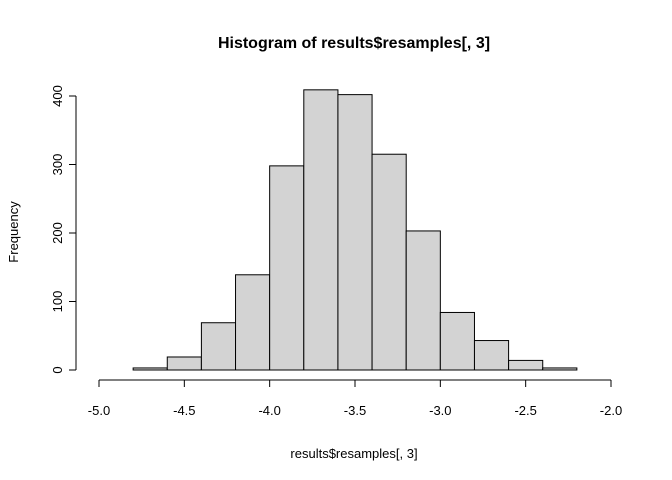 The height and width of the screenshot is (480, 672). What do you see at coordinates (99, 410) in the screenshot?
I see `x-tick-label-0: -5.0` at bounding box center [99, 410].